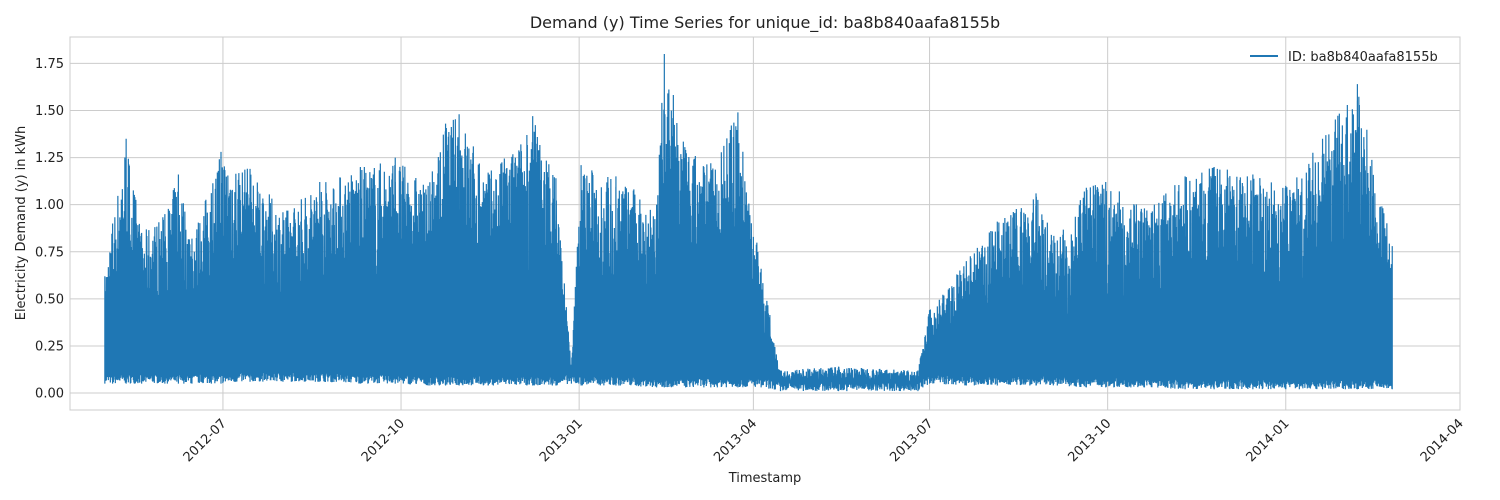 The height and width of the screenshot is (500, 1500). What do you see at coordinates (1089, 440) in the screenshot?
I see `x-tick-label: 2013-10` at bounding box center [1089, 440].